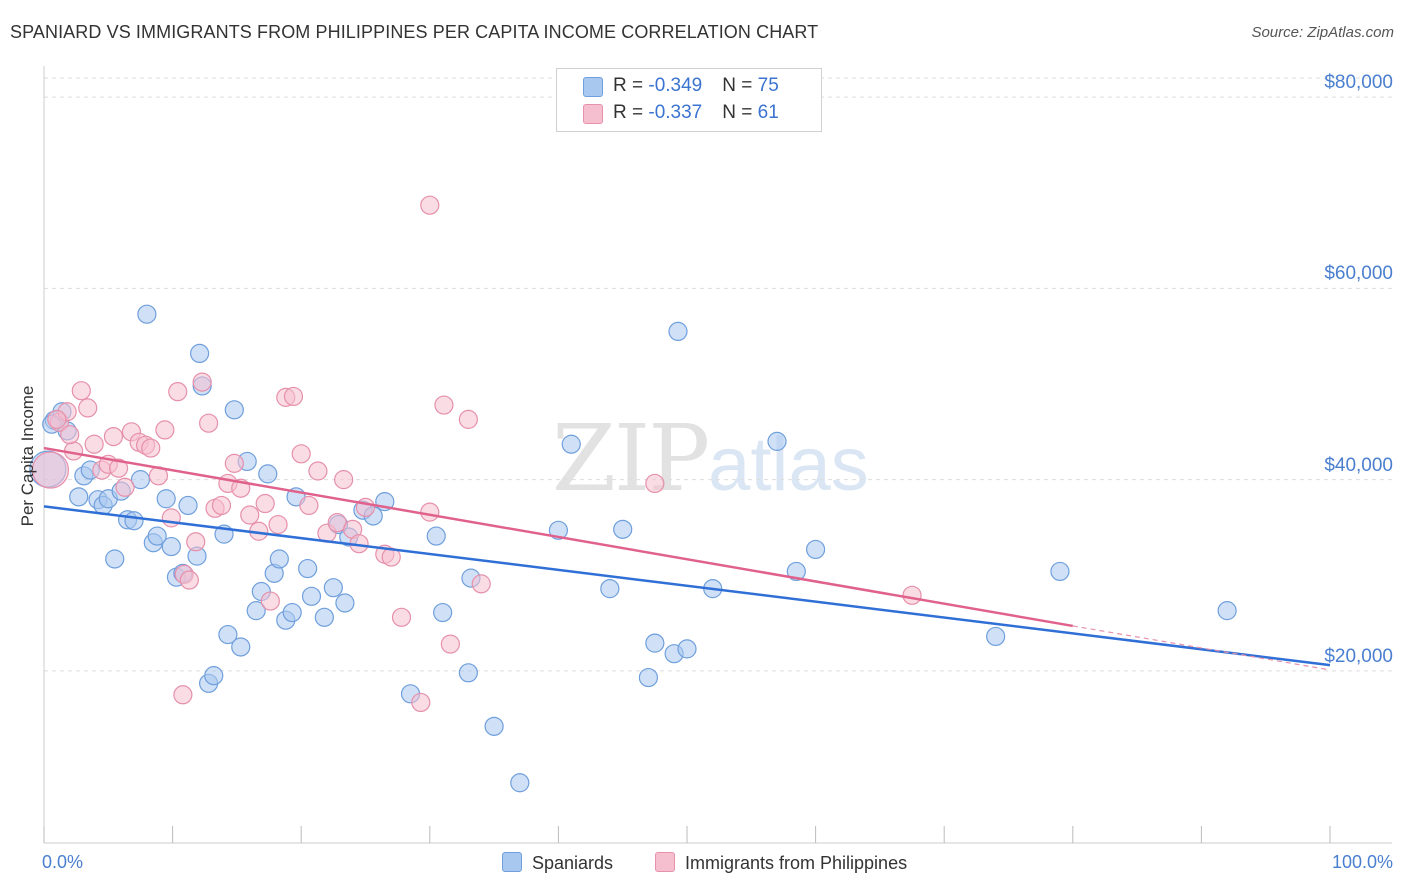 This screenshot has width=1406, height=892. What do you see at coordinates (689, 100) in the screenshot?
I see `correlation-legend: R = -0.349 N = 75 R = -0.337 N = 61` at bounding box center [689, 100].